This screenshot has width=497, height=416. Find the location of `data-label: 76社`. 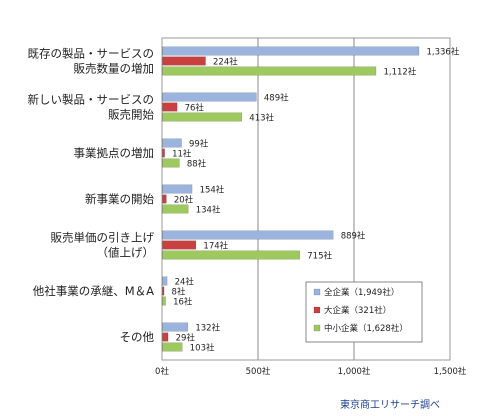

data-label: 76社 is located at coordinates (195, 107).